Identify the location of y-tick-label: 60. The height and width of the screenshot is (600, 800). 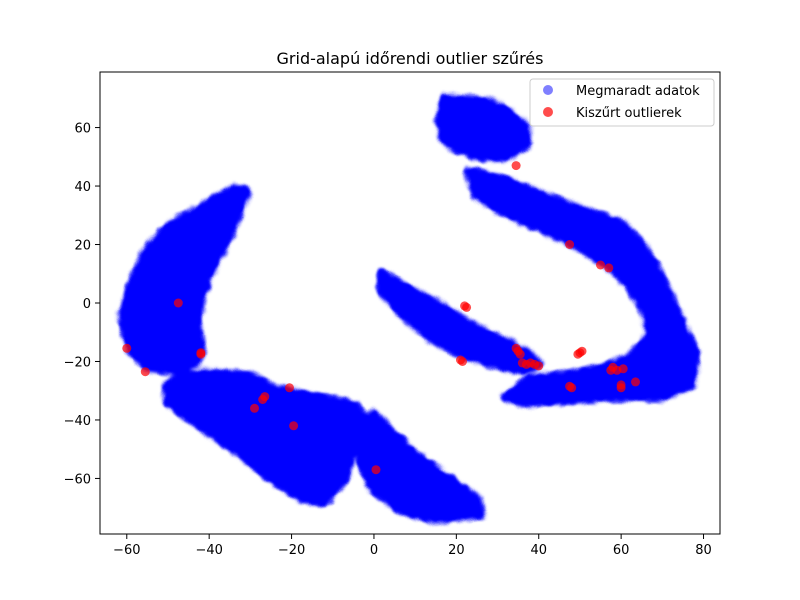
(82, 129).